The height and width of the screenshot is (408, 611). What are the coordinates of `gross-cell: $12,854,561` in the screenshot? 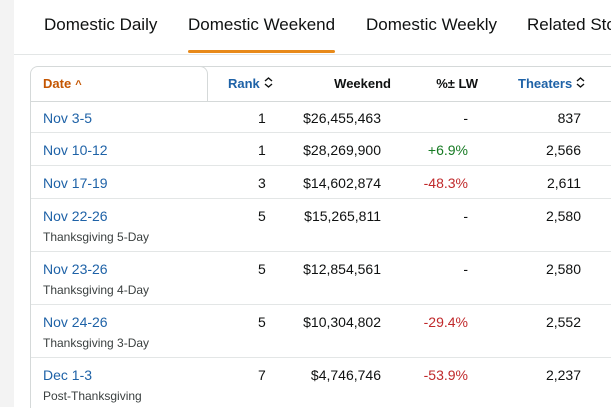 It's located at (342, 269).